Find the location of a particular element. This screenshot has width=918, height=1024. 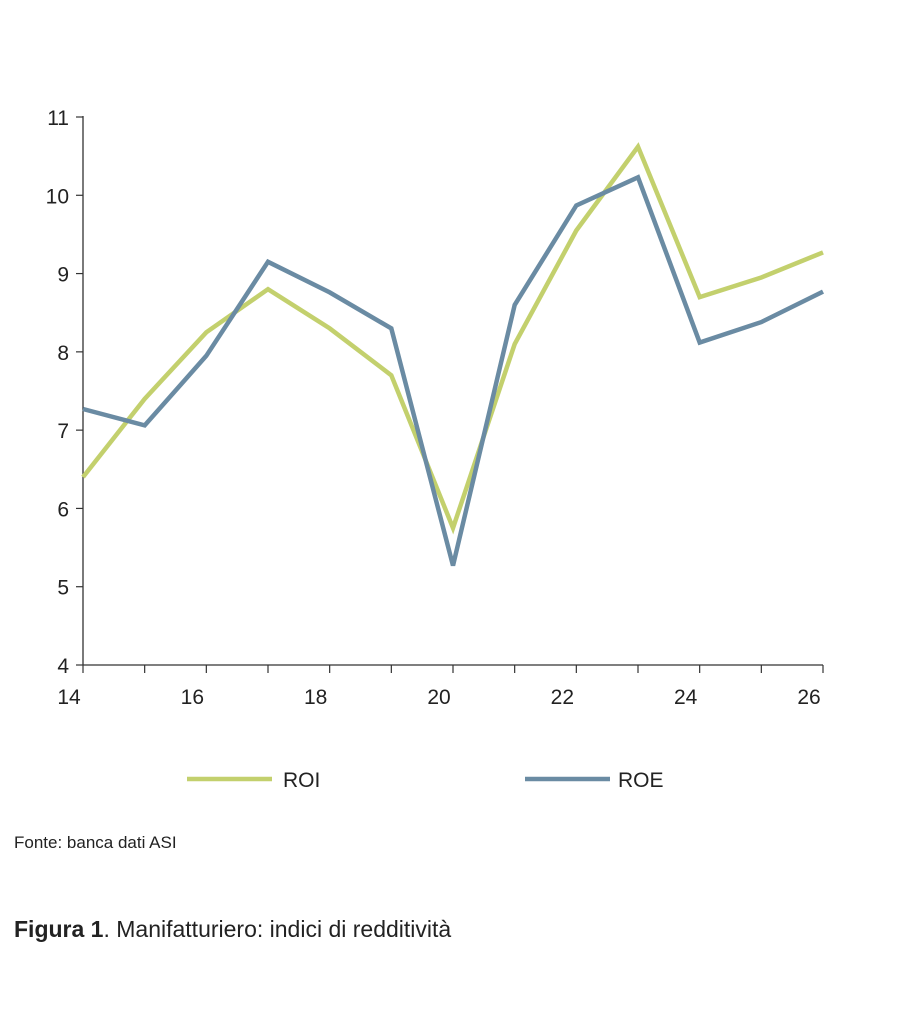

x-tick-label: 24 is located at coordinates (686, 697).